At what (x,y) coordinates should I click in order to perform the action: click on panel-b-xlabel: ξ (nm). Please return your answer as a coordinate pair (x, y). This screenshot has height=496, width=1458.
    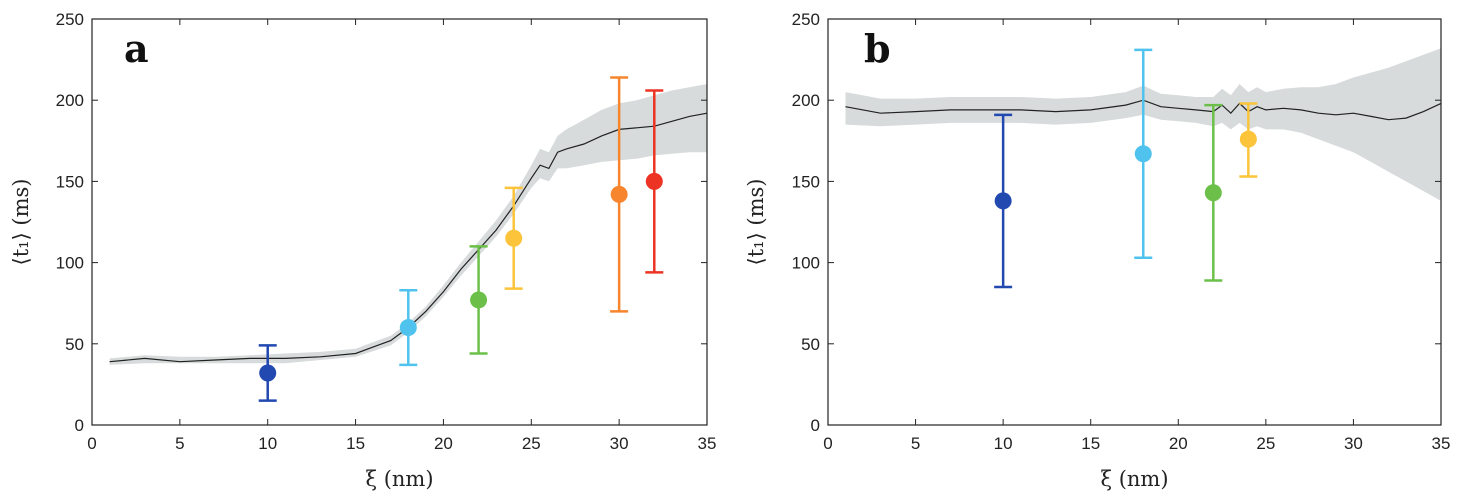
    Looking at the image, I should click on (1134, 479).